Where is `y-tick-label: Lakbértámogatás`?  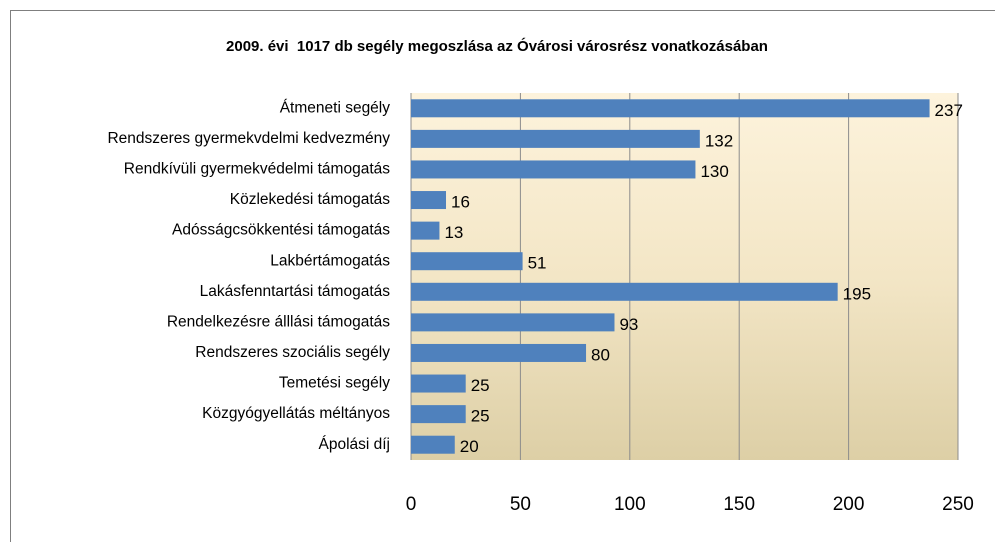
y-tick-label: Lakbértámogatás is located at coordinates (330, 260).